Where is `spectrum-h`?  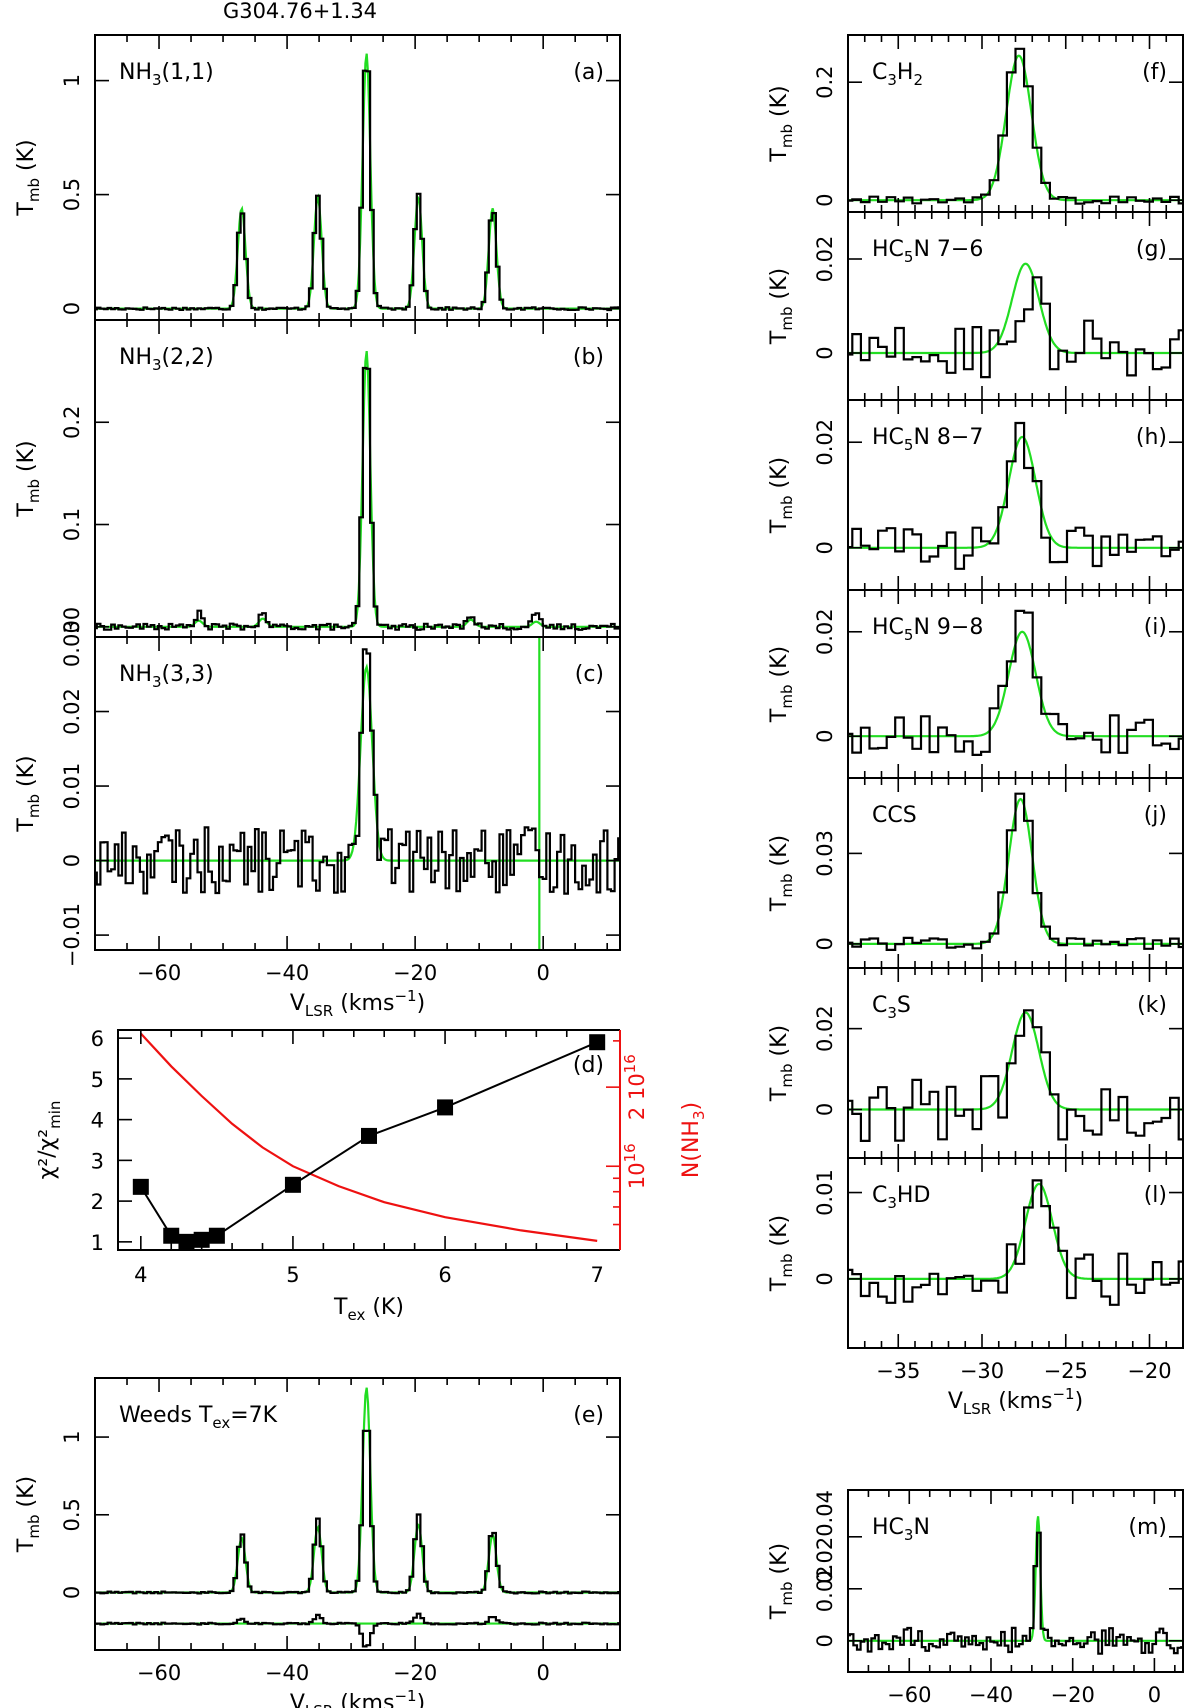
spectrum-h is located at coordinates (1015, 495).